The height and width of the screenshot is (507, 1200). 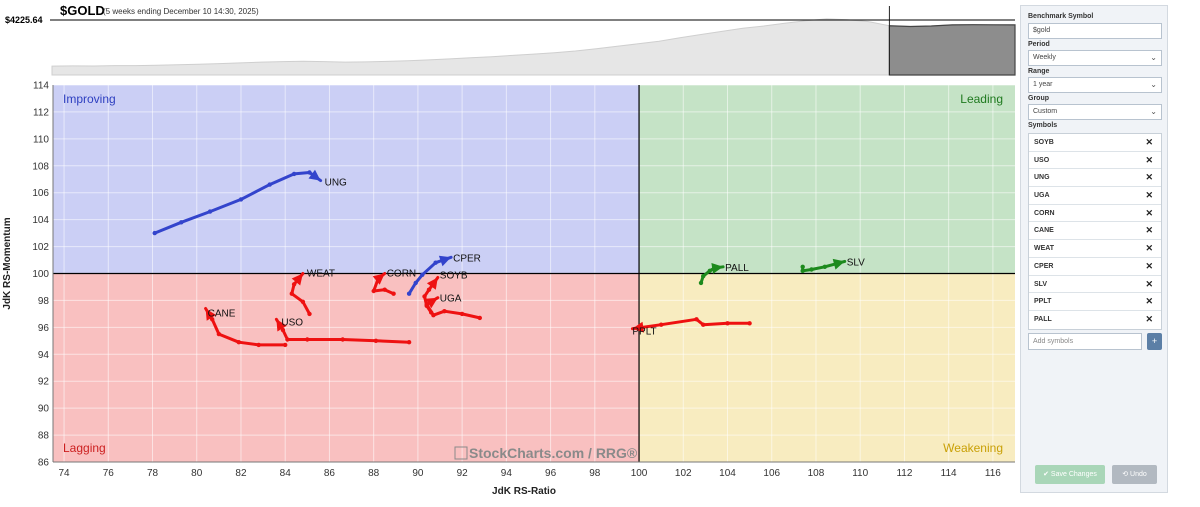 What do you see at coordinates (330, 473) in the screenshot?
I see `x-tick-label: 86` at bounding box center [330, 473].